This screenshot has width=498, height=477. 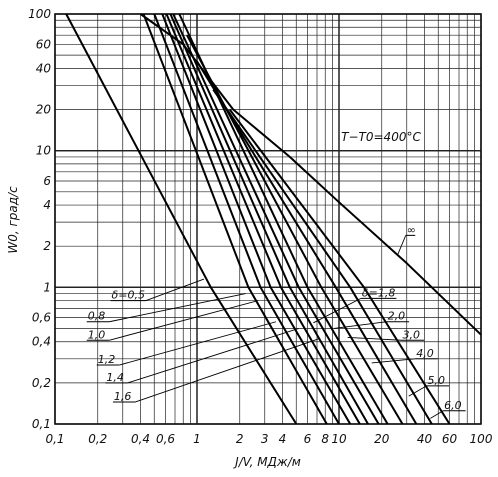 I want to click on series-label: ∞, so click(x=411, y=229).